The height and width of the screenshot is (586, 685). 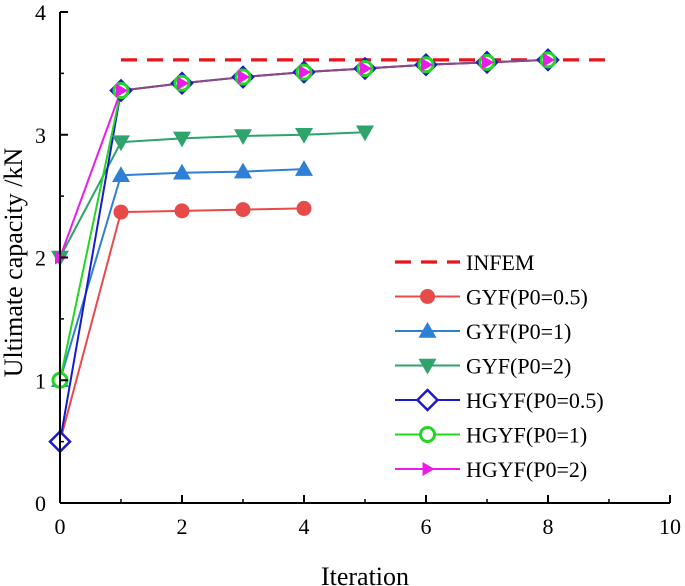 I want to click on legend-item: GYF(P0=2), so click(x=483, y=366).